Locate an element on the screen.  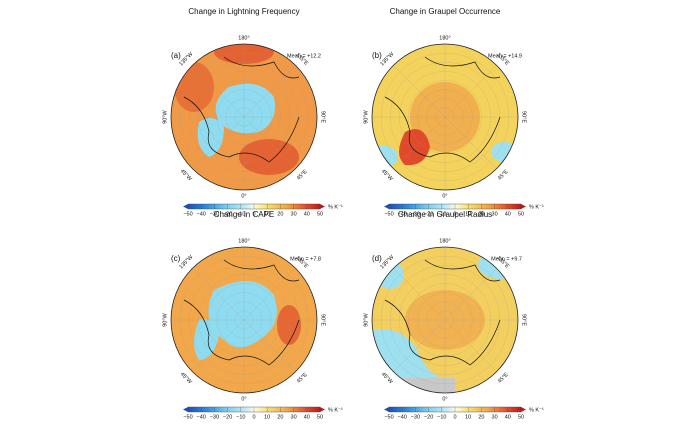
panel-title: Change in Graupel Radius is located at coordinates (445, 214).